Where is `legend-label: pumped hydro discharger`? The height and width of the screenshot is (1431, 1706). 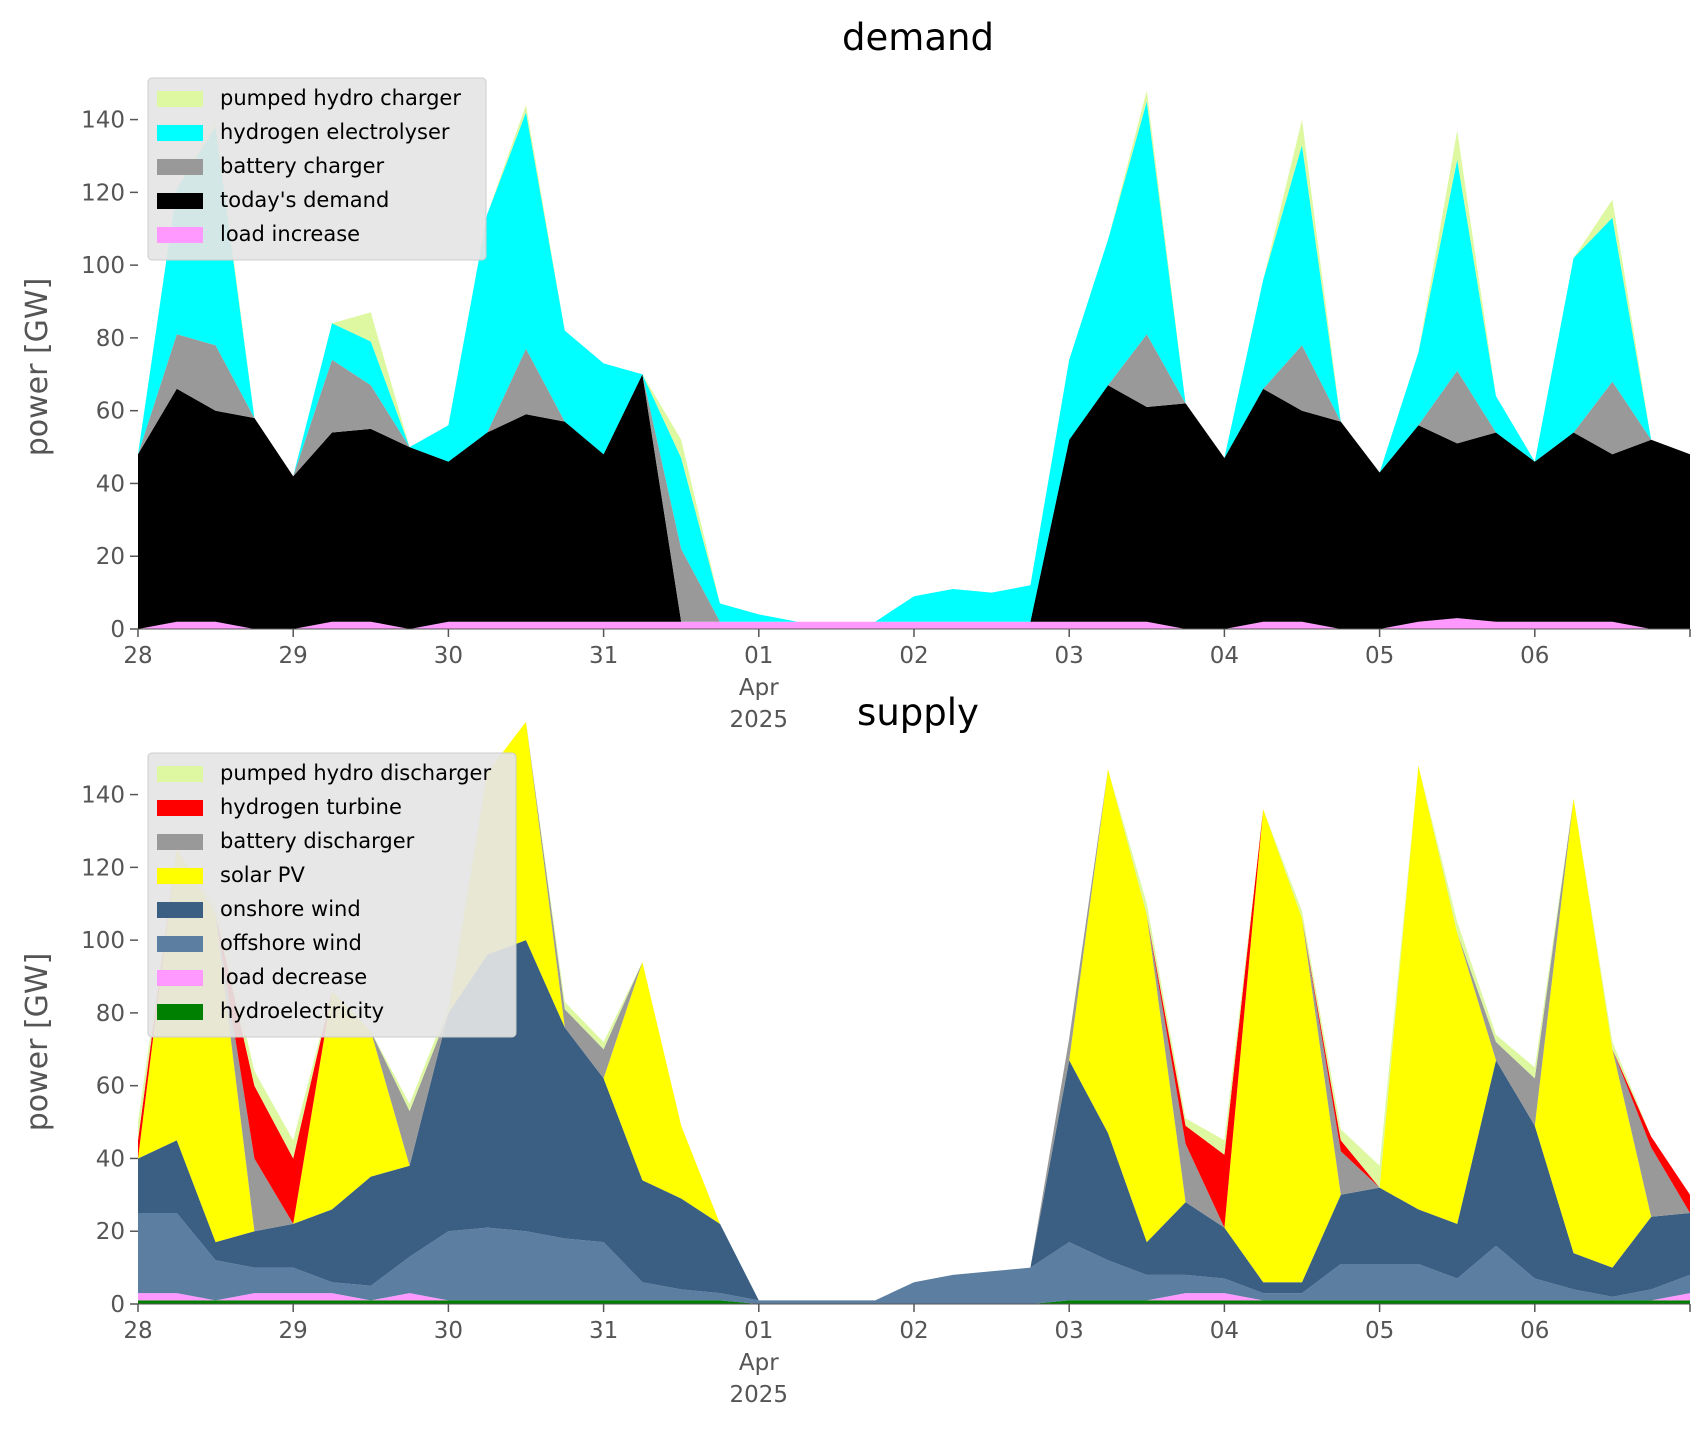 legend-label: pumped hydro discharger is located at coordinates (355, 773).